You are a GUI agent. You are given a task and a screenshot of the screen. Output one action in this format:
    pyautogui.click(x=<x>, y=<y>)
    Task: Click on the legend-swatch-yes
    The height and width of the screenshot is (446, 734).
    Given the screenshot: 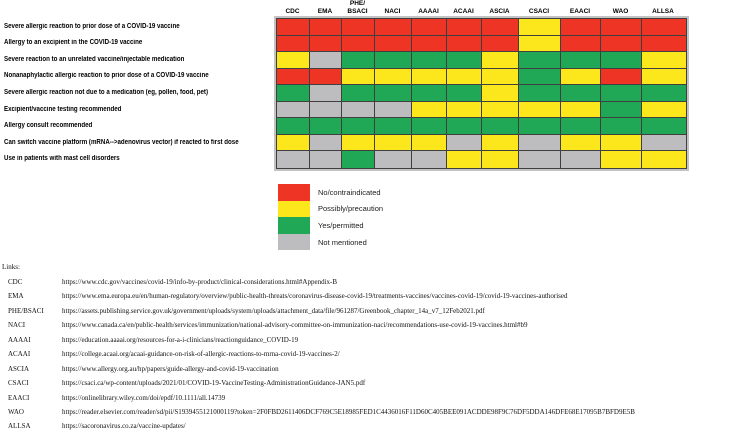 What is the action you would take?
    pyautogui.click(x=294, y=225)
    